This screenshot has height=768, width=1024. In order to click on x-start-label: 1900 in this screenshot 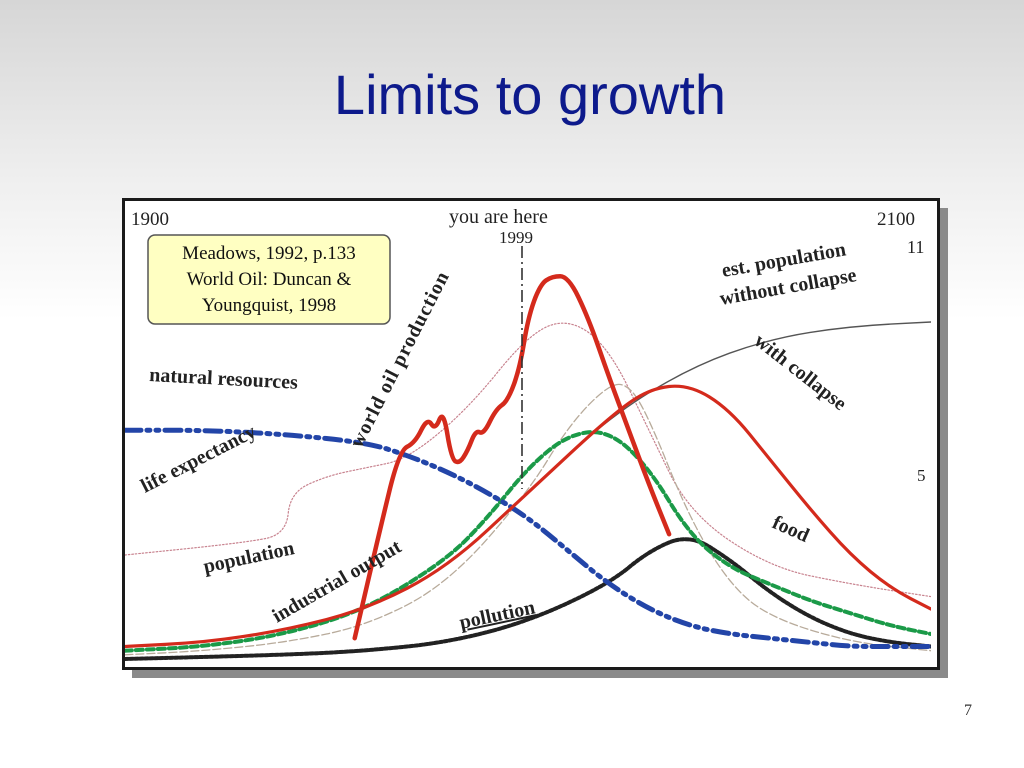, I will do `click(150, 219)`.